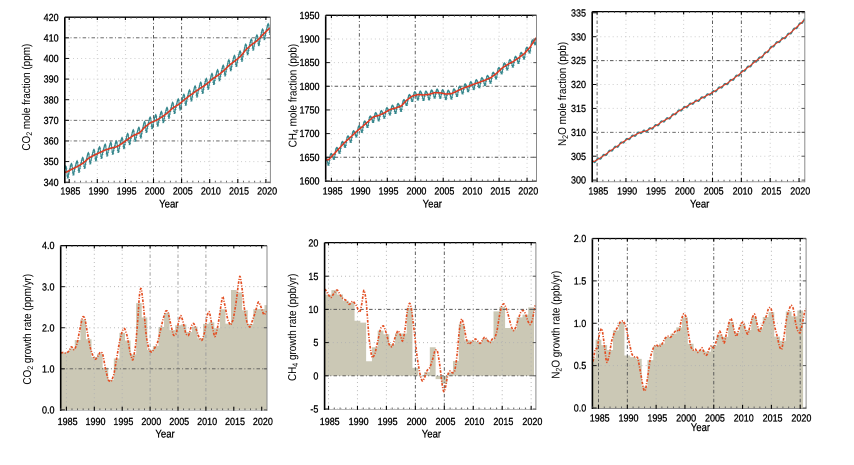  Describe the element at coordinates (51, 183) in the screenshot. I see `svg-text: 340` at that location.